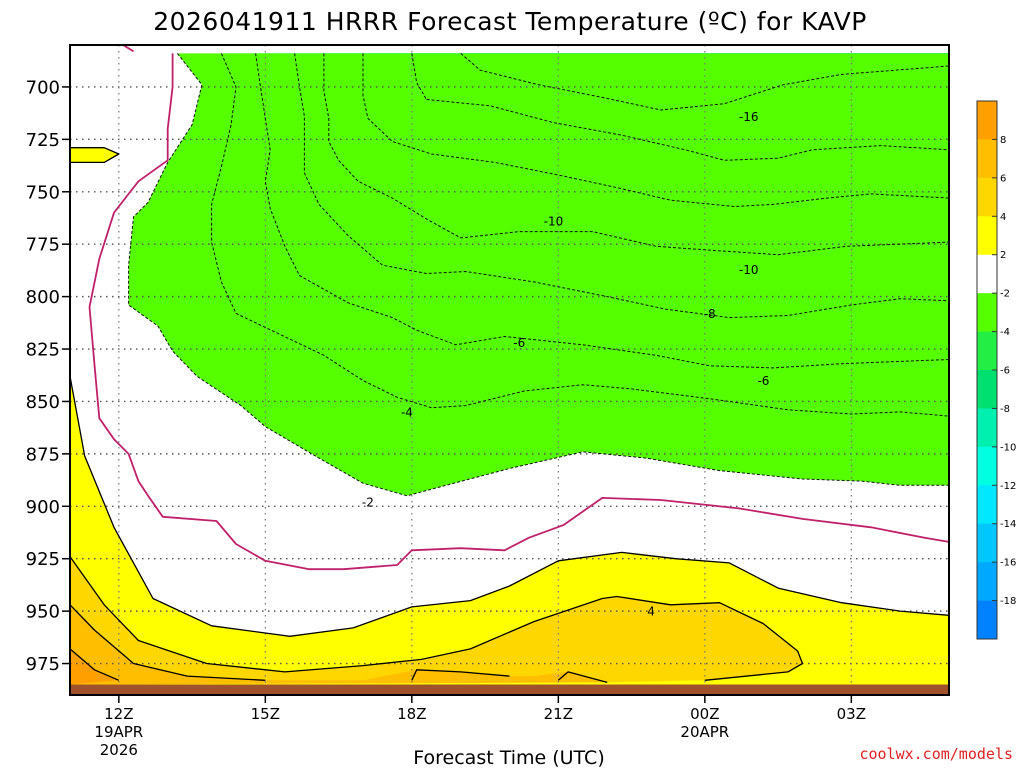 The width and height of the screenshot is (1024, 768). What do you see at coordinates (43, 245) in the screenshot?
I see `y-tick-label-775: 775` at bounding box center [43, 245].